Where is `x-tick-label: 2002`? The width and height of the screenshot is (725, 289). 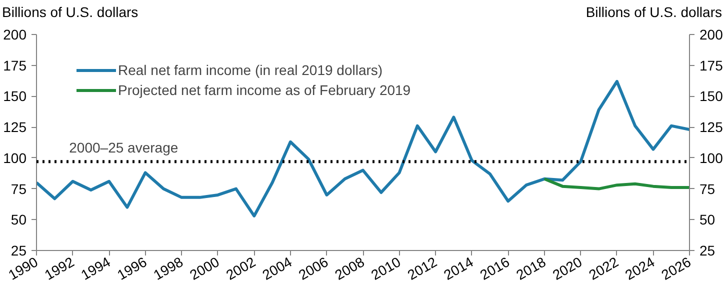 x-tick-label: 2002 is located at coordinates (240, 268).